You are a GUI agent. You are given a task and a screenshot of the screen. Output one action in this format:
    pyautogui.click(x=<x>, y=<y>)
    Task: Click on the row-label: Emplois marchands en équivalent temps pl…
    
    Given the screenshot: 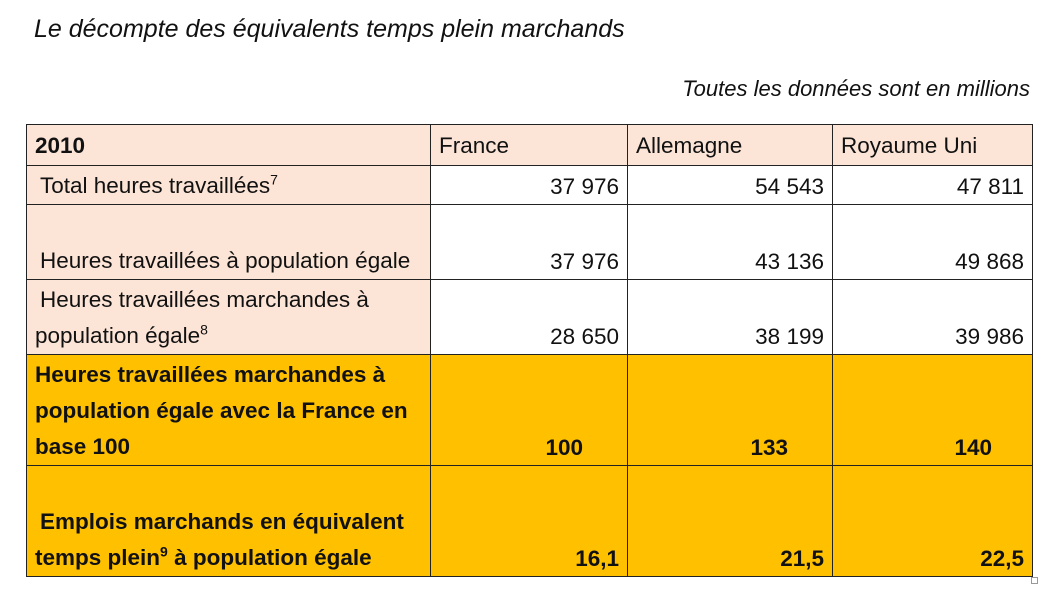 What is the action you would take?
    pyautogui.click(x=228, y=521)
    